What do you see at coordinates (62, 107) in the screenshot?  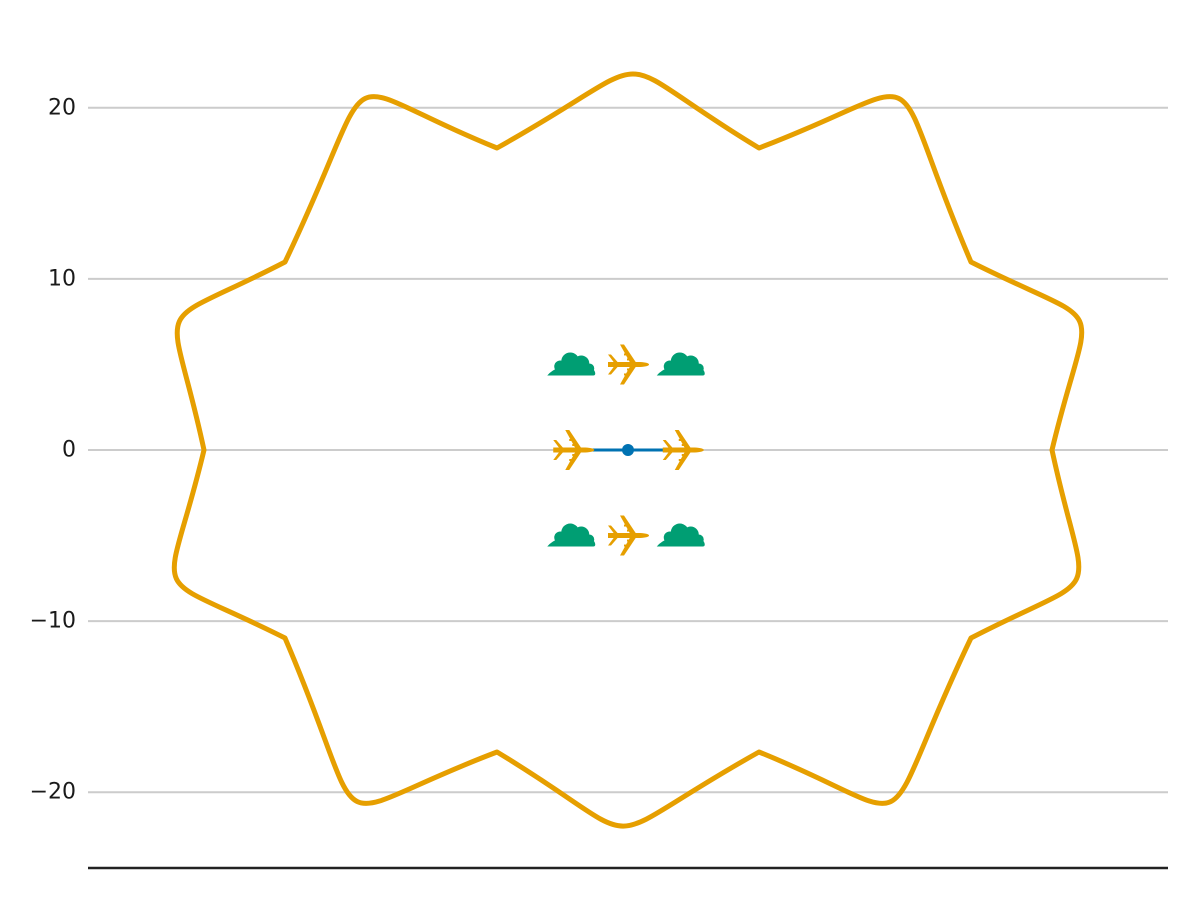 I see `y-tick-label: 20` at bounding box center [62, 107].